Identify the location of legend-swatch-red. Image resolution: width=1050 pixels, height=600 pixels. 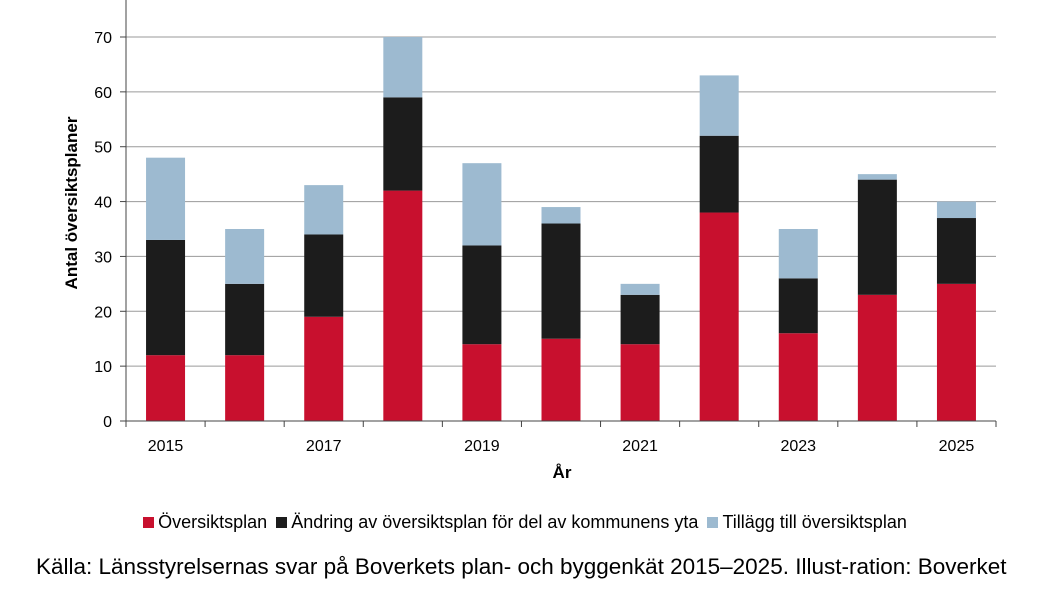
(149, 522).